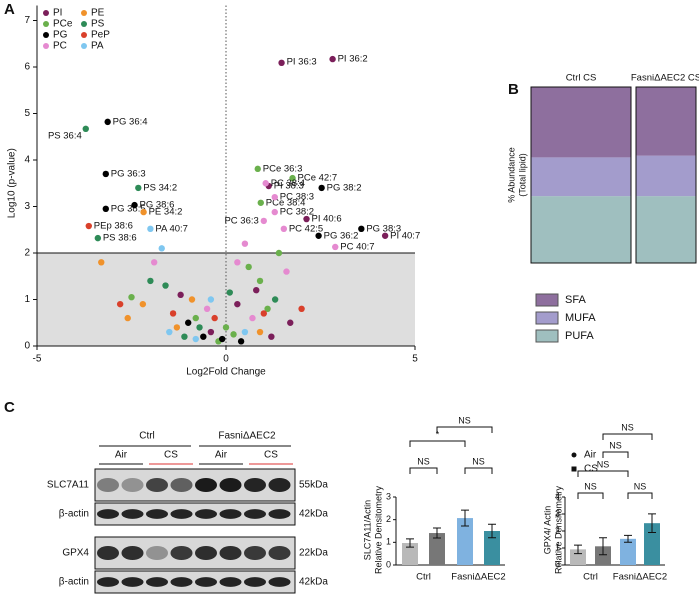 This screenshot has height=606, width=699. Describe the element at coordinates (557, 547) in the screenshot. I see `y-tick-label: 1` at that location.